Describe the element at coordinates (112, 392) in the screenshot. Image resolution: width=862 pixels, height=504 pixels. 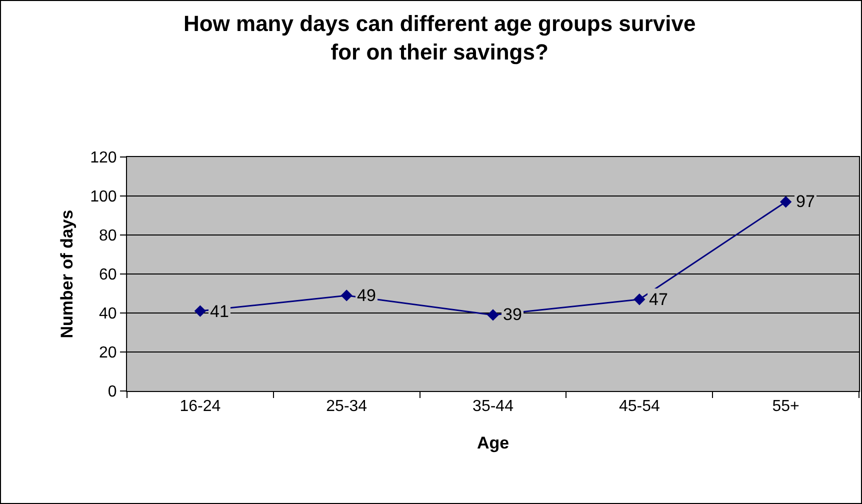
I see `y-tick-label: 0` at that location.